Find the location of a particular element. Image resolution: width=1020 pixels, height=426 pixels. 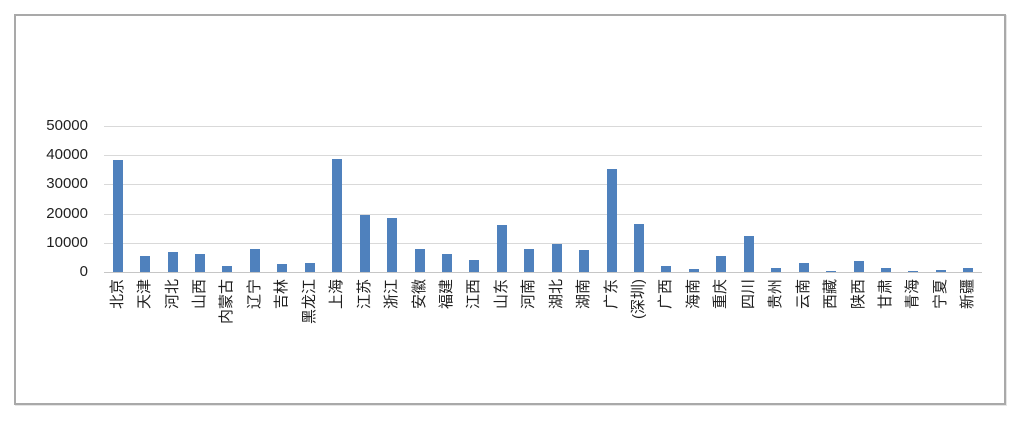

x-axis-label-slot: 吉林 is located at coordinates (282, 336).